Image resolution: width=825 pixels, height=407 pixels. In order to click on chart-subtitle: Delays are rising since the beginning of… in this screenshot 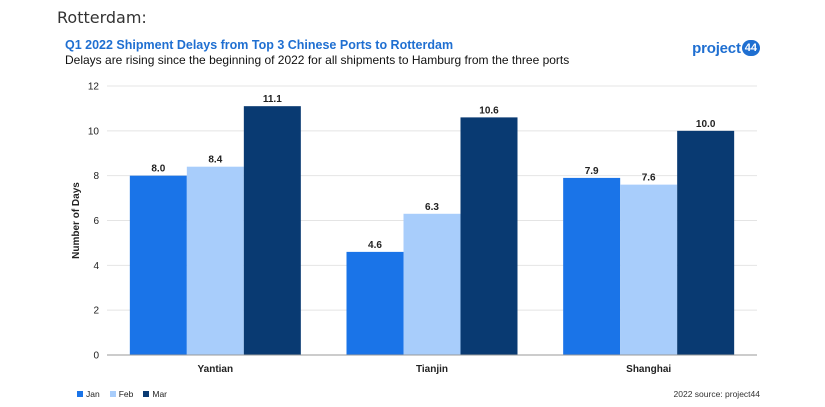, I will do `click(317, 60)`.